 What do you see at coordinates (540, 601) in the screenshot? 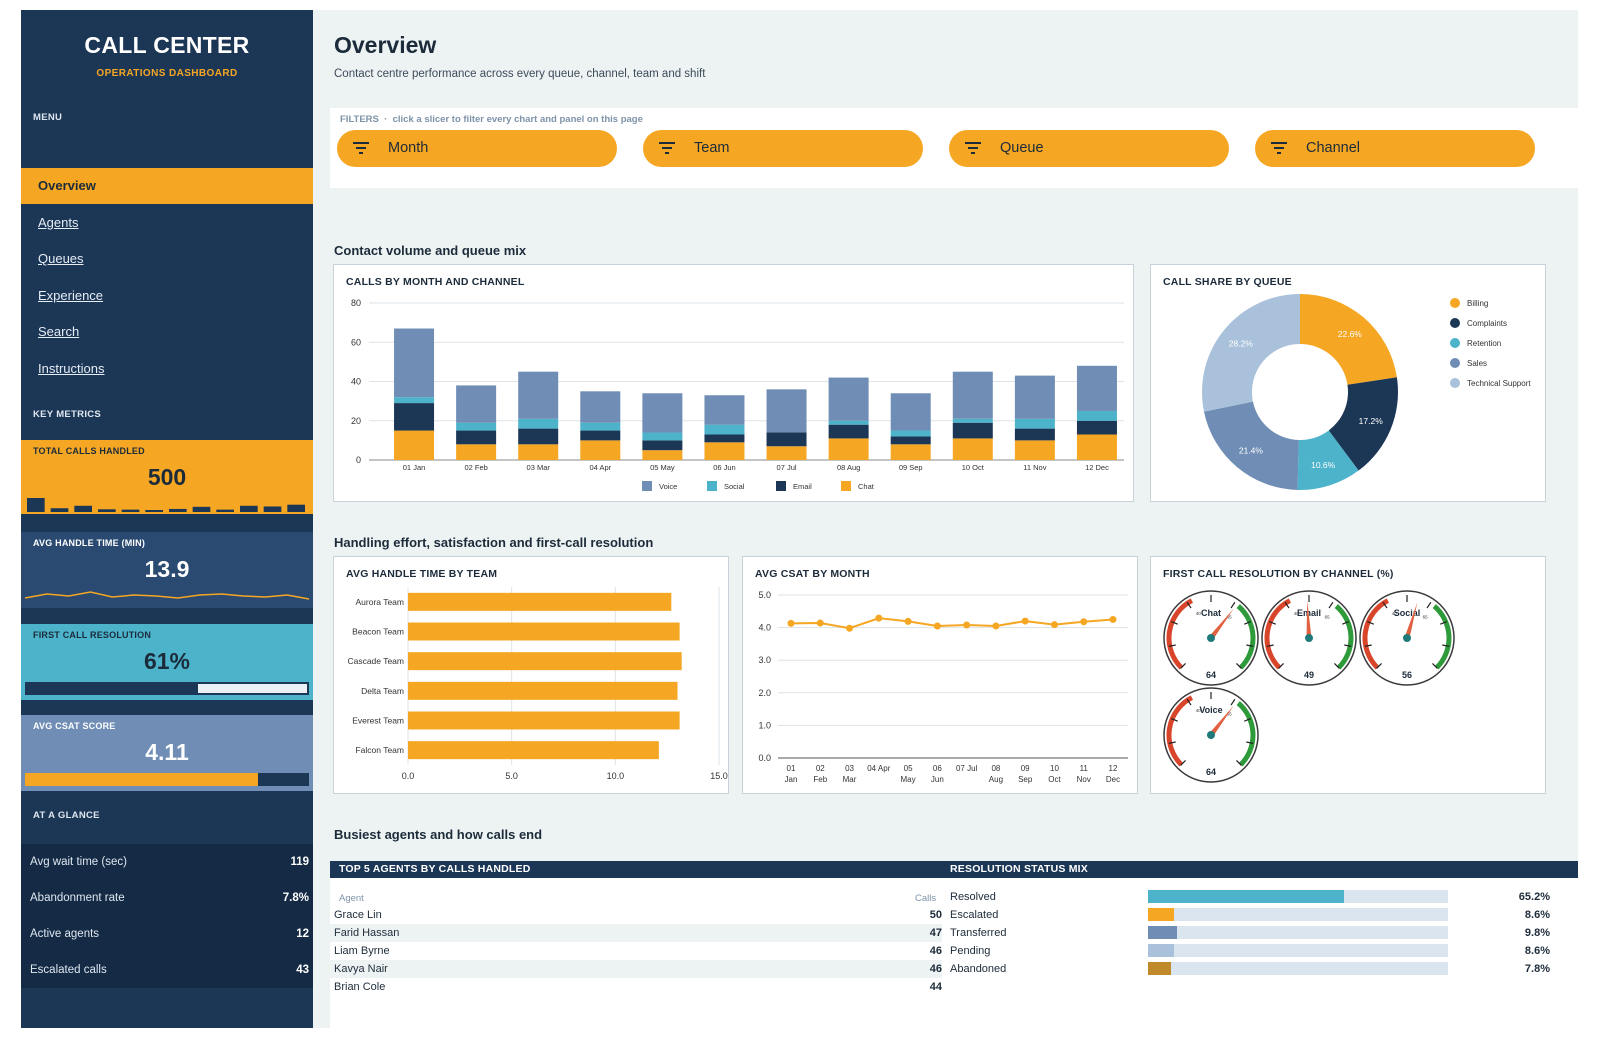
I see `team-bar` at bounding box center [540, 601].